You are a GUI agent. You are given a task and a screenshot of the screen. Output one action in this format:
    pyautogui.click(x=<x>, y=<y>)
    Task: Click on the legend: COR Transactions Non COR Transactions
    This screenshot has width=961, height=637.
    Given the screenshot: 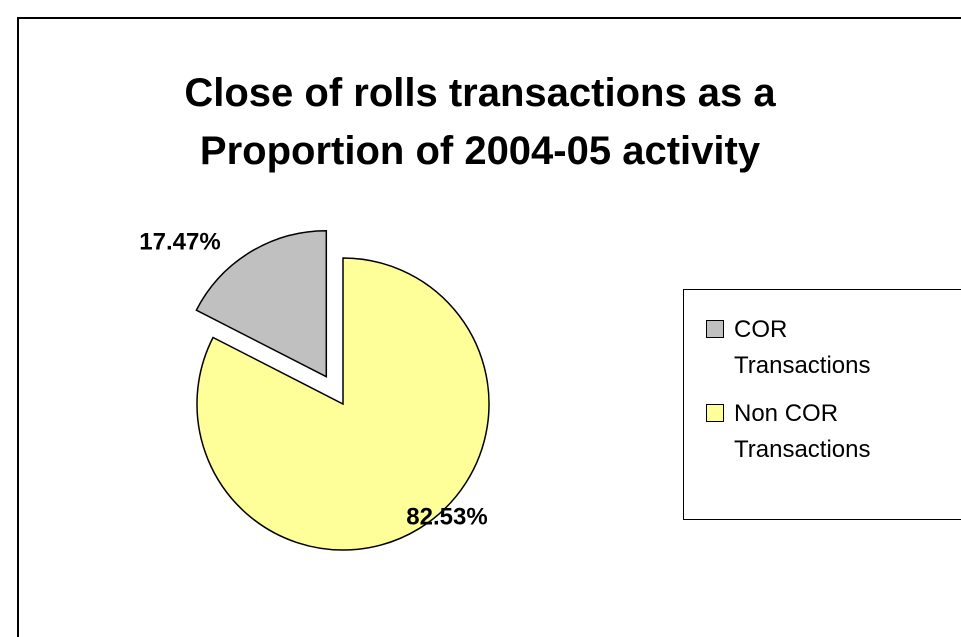 What is the action you would take?
    pyautogui.click(x=822, y=404)
    